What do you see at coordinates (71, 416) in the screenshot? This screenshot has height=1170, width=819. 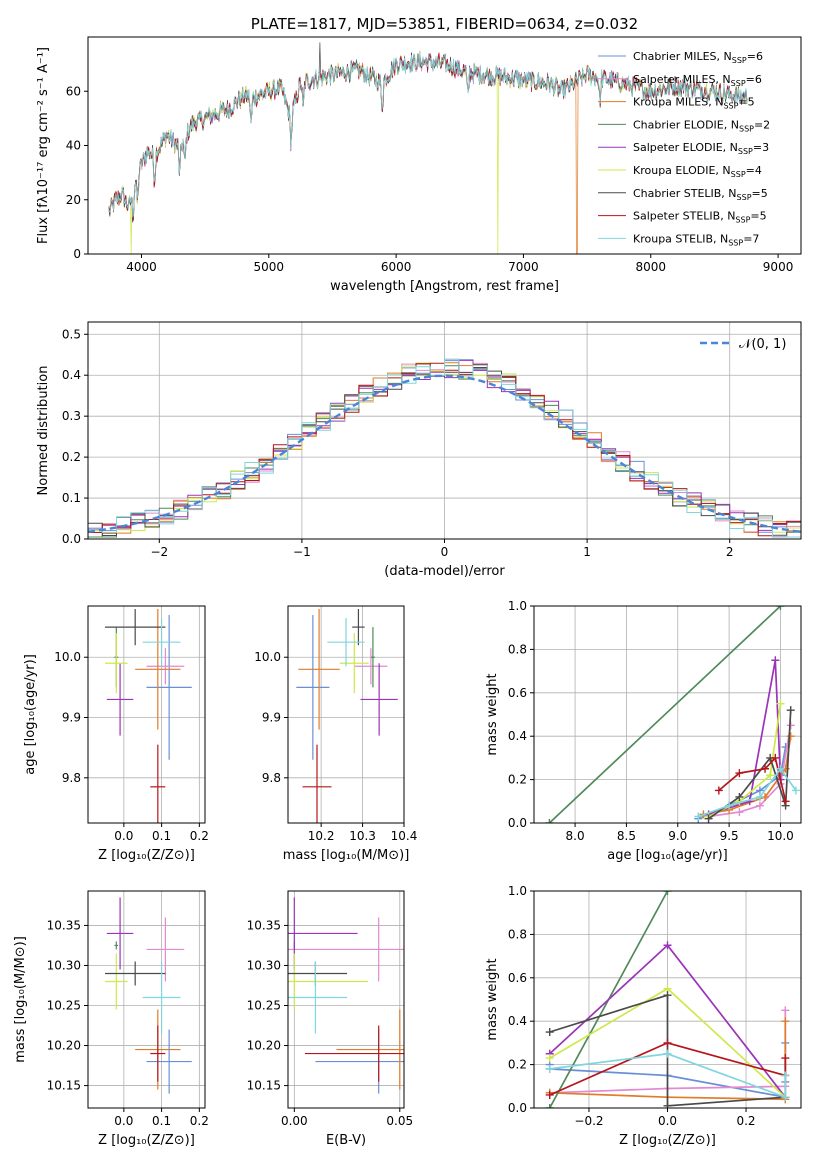 I see `y-tick-label: 0.3` at bounding box center [71, 416].